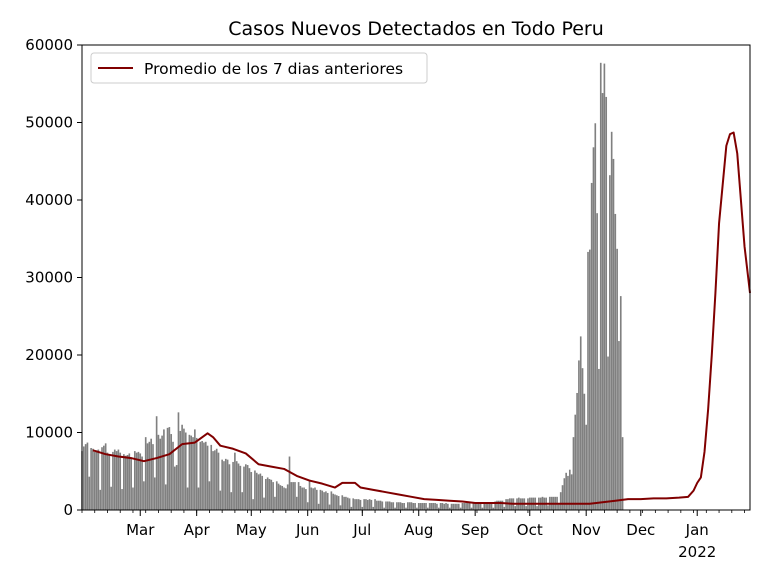 The width and height of the screenshot is (768, 576). What do you see at coordinates (49, 123) in the screenshot?
I see `y-tick-label: 50000` at bounding box center [49, 123].